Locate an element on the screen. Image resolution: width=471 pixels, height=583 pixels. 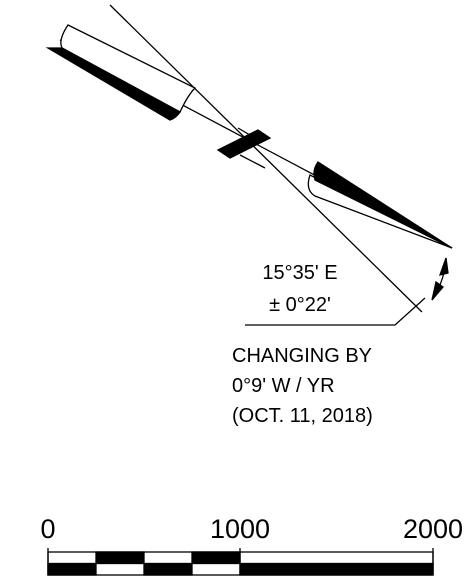
declination-tolerance: ± 0°22' is located at coordinates (300, 305).